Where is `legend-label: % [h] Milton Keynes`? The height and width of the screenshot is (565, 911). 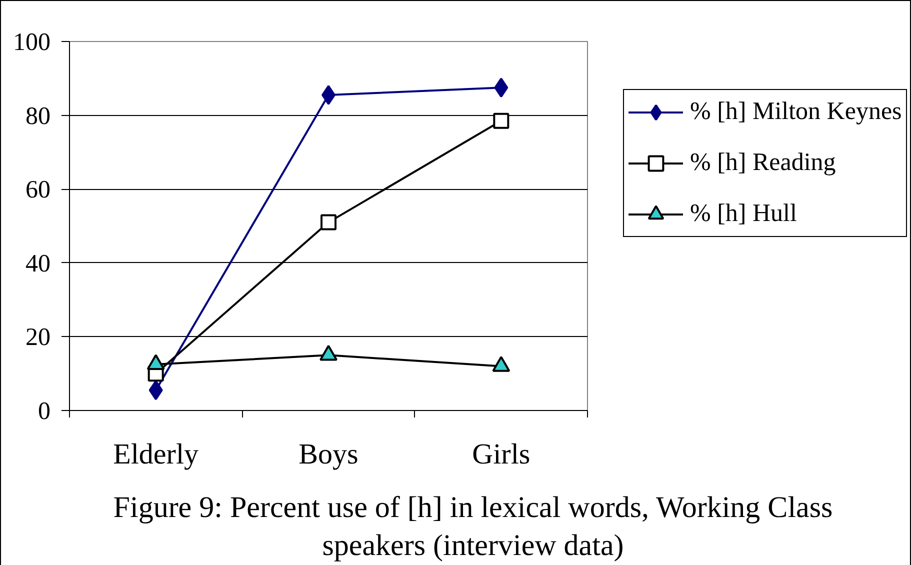
legend-label: % [h] Milton Keynes is located at coordinates (796, 112).